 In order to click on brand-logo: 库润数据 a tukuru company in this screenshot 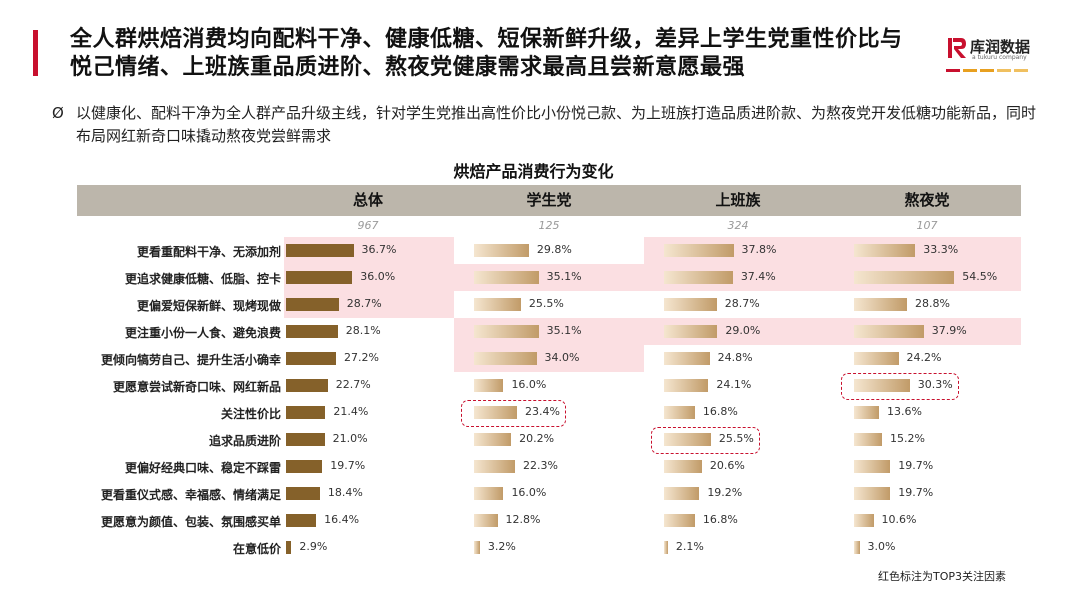, I will do `click(991, 56)`.